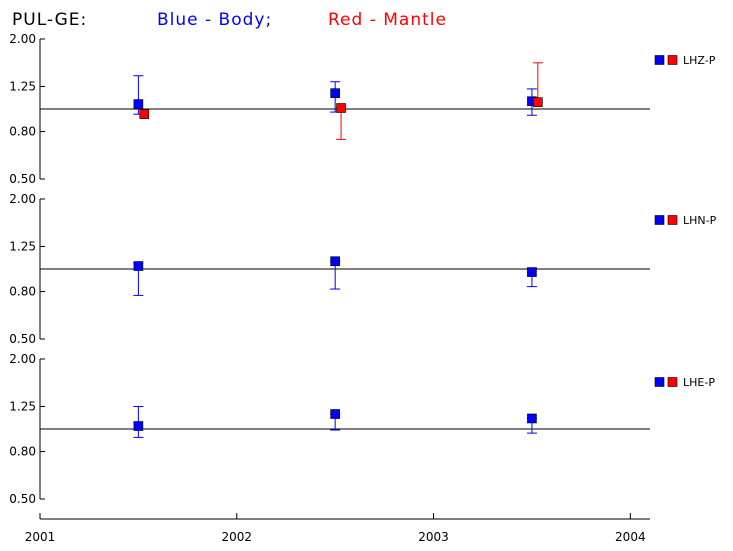 The image size is (733, 551). I want to click on blue-body-label: Blue - Body;, so click(214, 20).